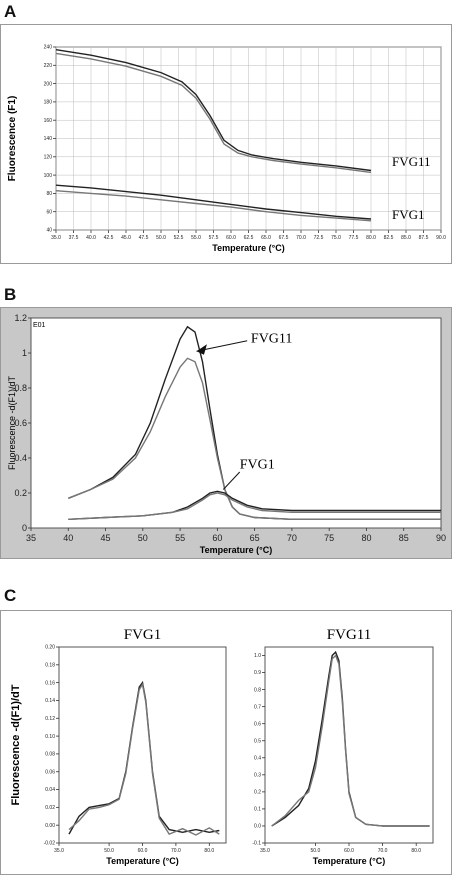 This screenshot has height=877, width=454. Describe the element at coordinates (329, 538) in the screenshot. I see `x-tick-label: 75` at that location.